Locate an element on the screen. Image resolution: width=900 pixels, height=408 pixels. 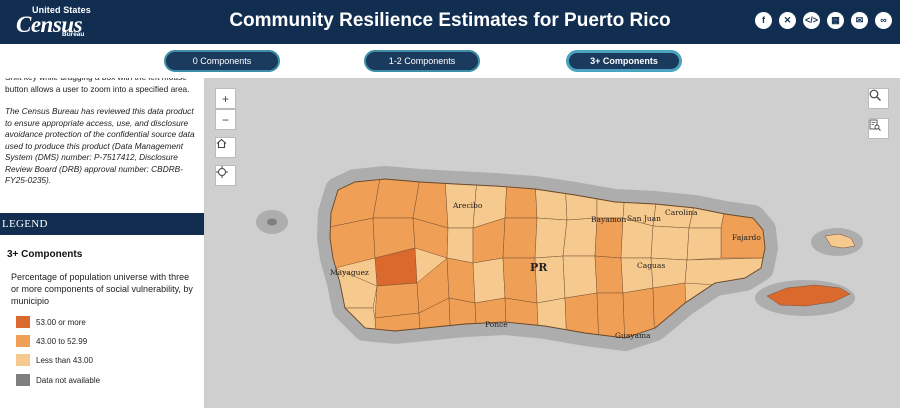
legend-item-label: 43.00 to 52.99 is located at coordinates (62, 341).